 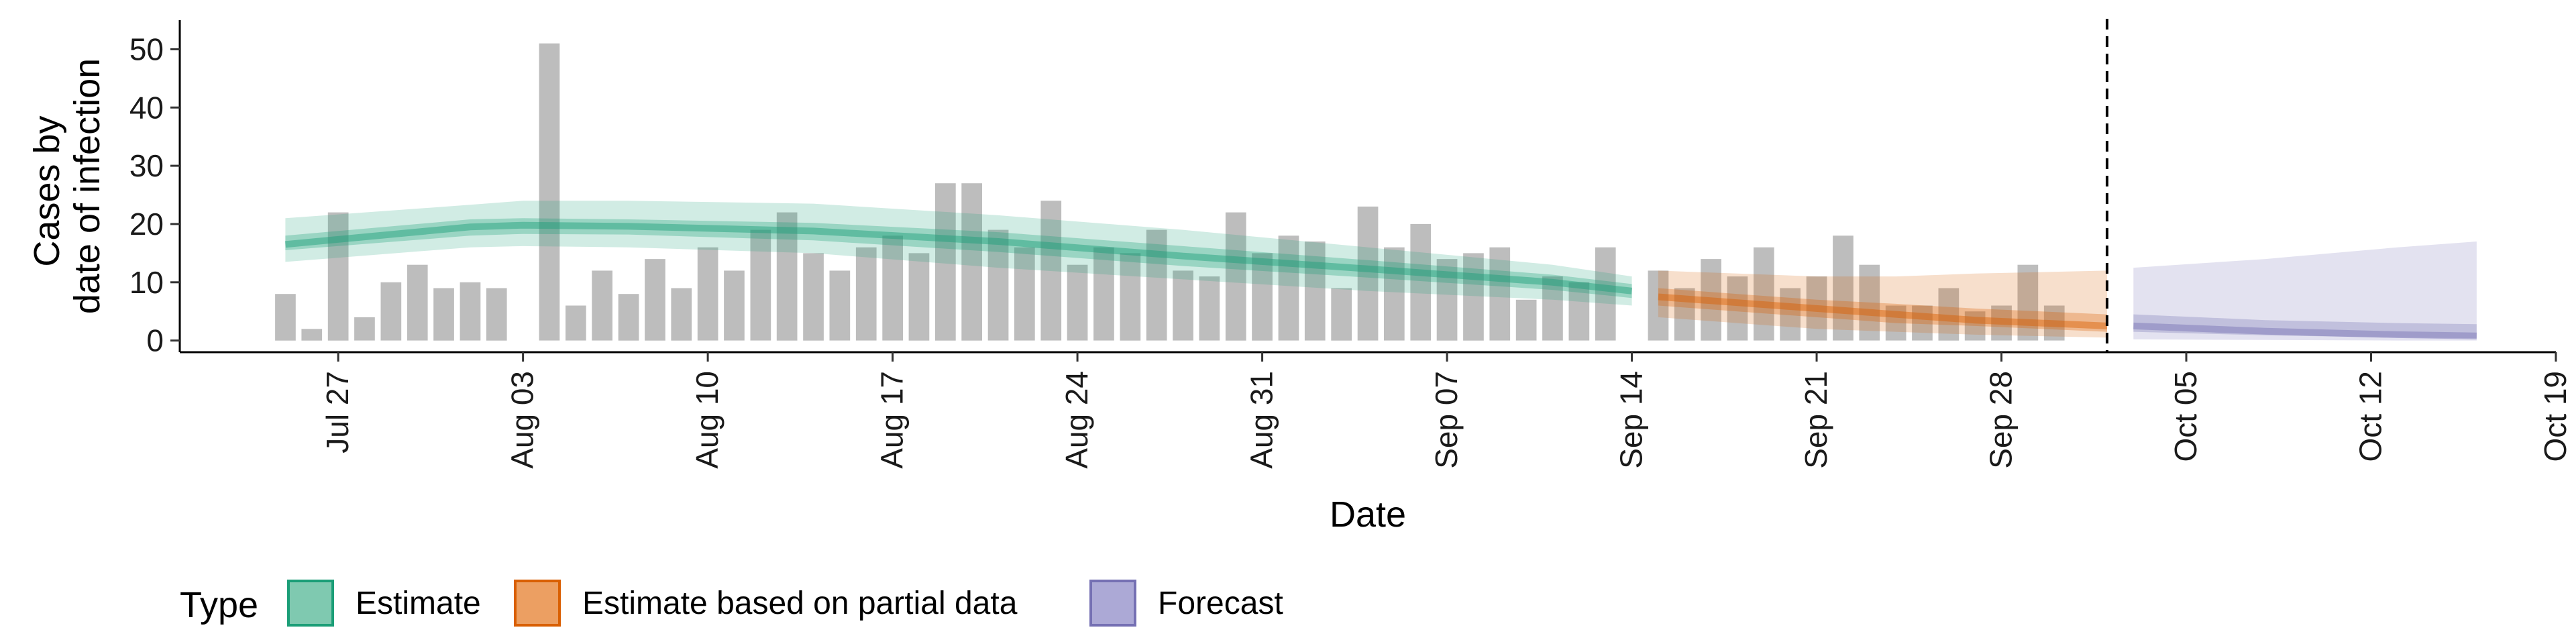 I want to click on x-tick-label: Aug 03, so click(x=522, y=420).